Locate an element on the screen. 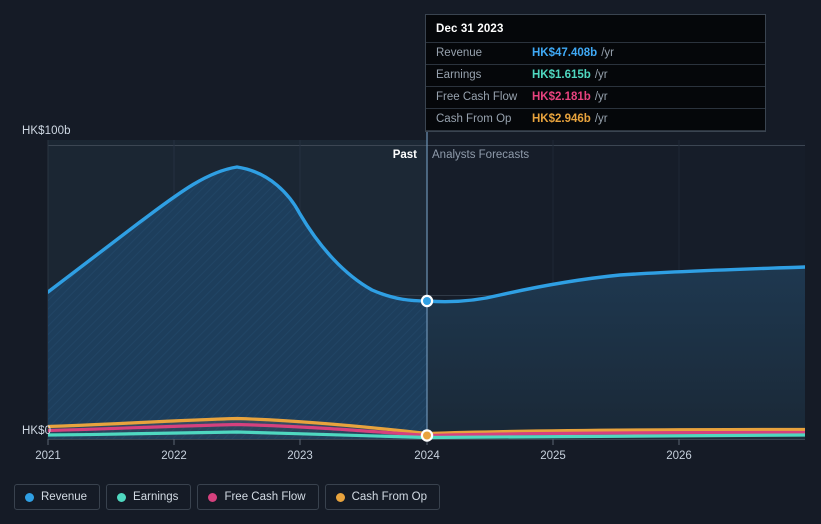 This screenshot has height=524, width=821. x-tick-2021: 2021 is located at coordinates (48, 456).